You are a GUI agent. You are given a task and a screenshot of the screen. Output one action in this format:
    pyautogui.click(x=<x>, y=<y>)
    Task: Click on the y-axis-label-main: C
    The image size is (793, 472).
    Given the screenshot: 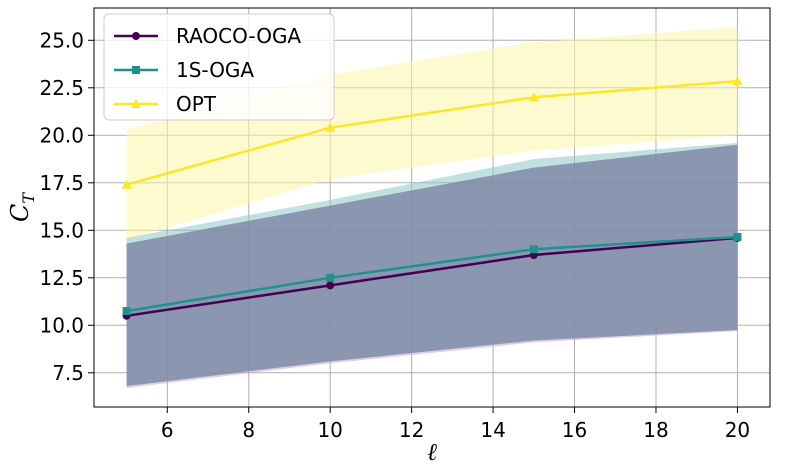 What is the action you would take?
    pyautogui.click(x=20, y=213)
    